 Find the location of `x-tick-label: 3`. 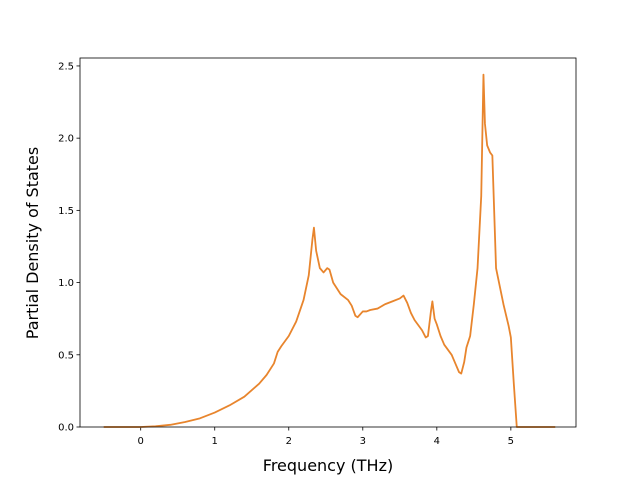

x-tick-label: 3 is located at coordinates (363, 441).